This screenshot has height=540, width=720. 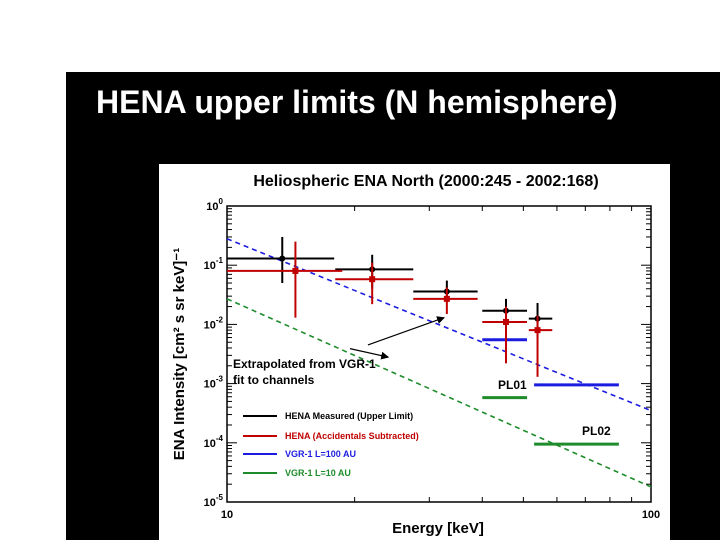 I want to click on annotation-text-line: fit to channels, so click(x=274, y=380).